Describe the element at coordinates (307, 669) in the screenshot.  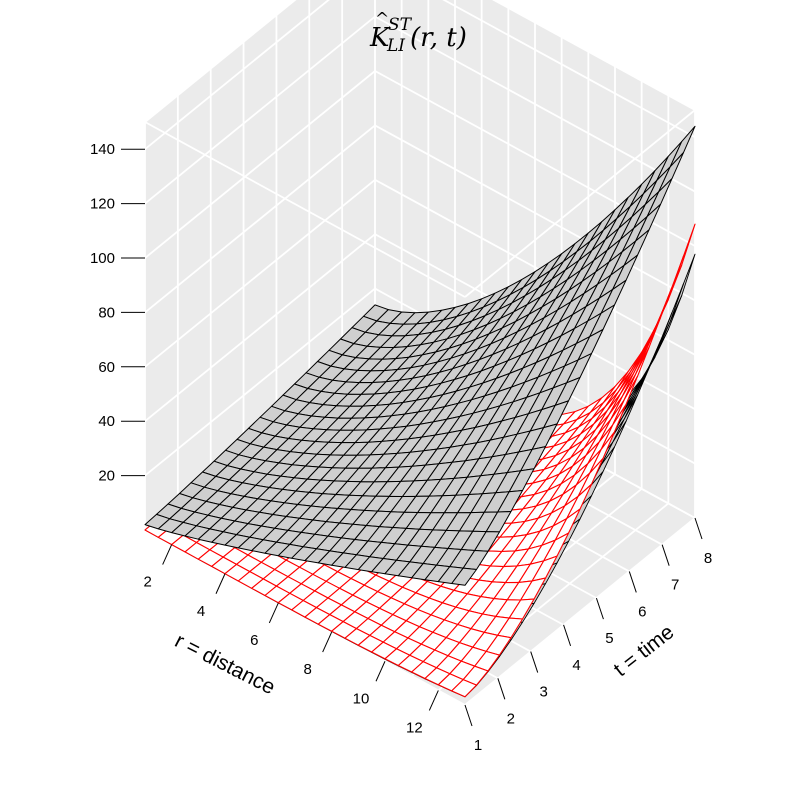
I see `r-tick-label: 8` at that location.